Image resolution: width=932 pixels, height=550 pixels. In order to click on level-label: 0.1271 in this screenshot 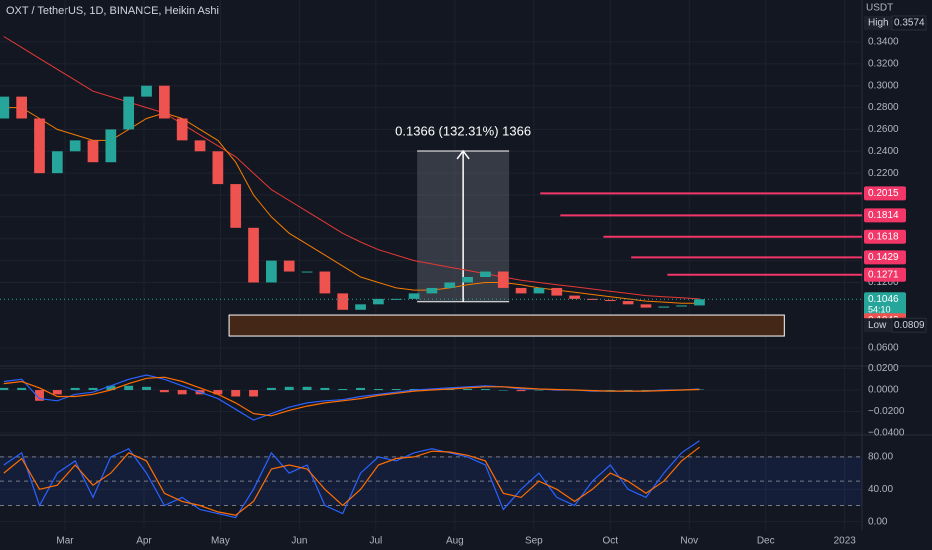, I will do `click(883, 274)`.